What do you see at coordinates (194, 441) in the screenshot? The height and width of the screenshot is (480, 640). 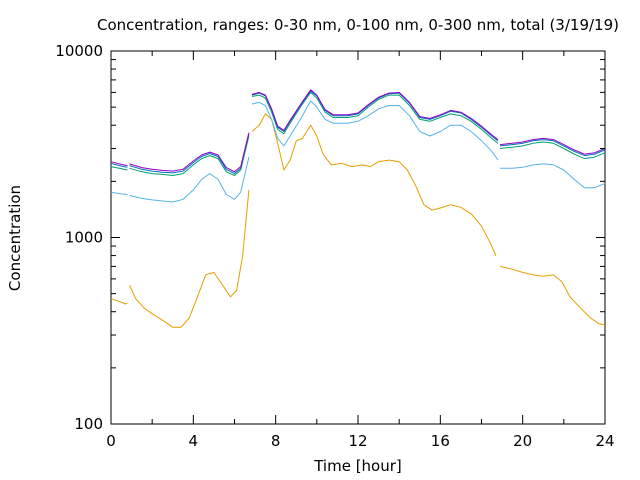 I see `x-tick-label: 4` at bounding box center [194, 441].